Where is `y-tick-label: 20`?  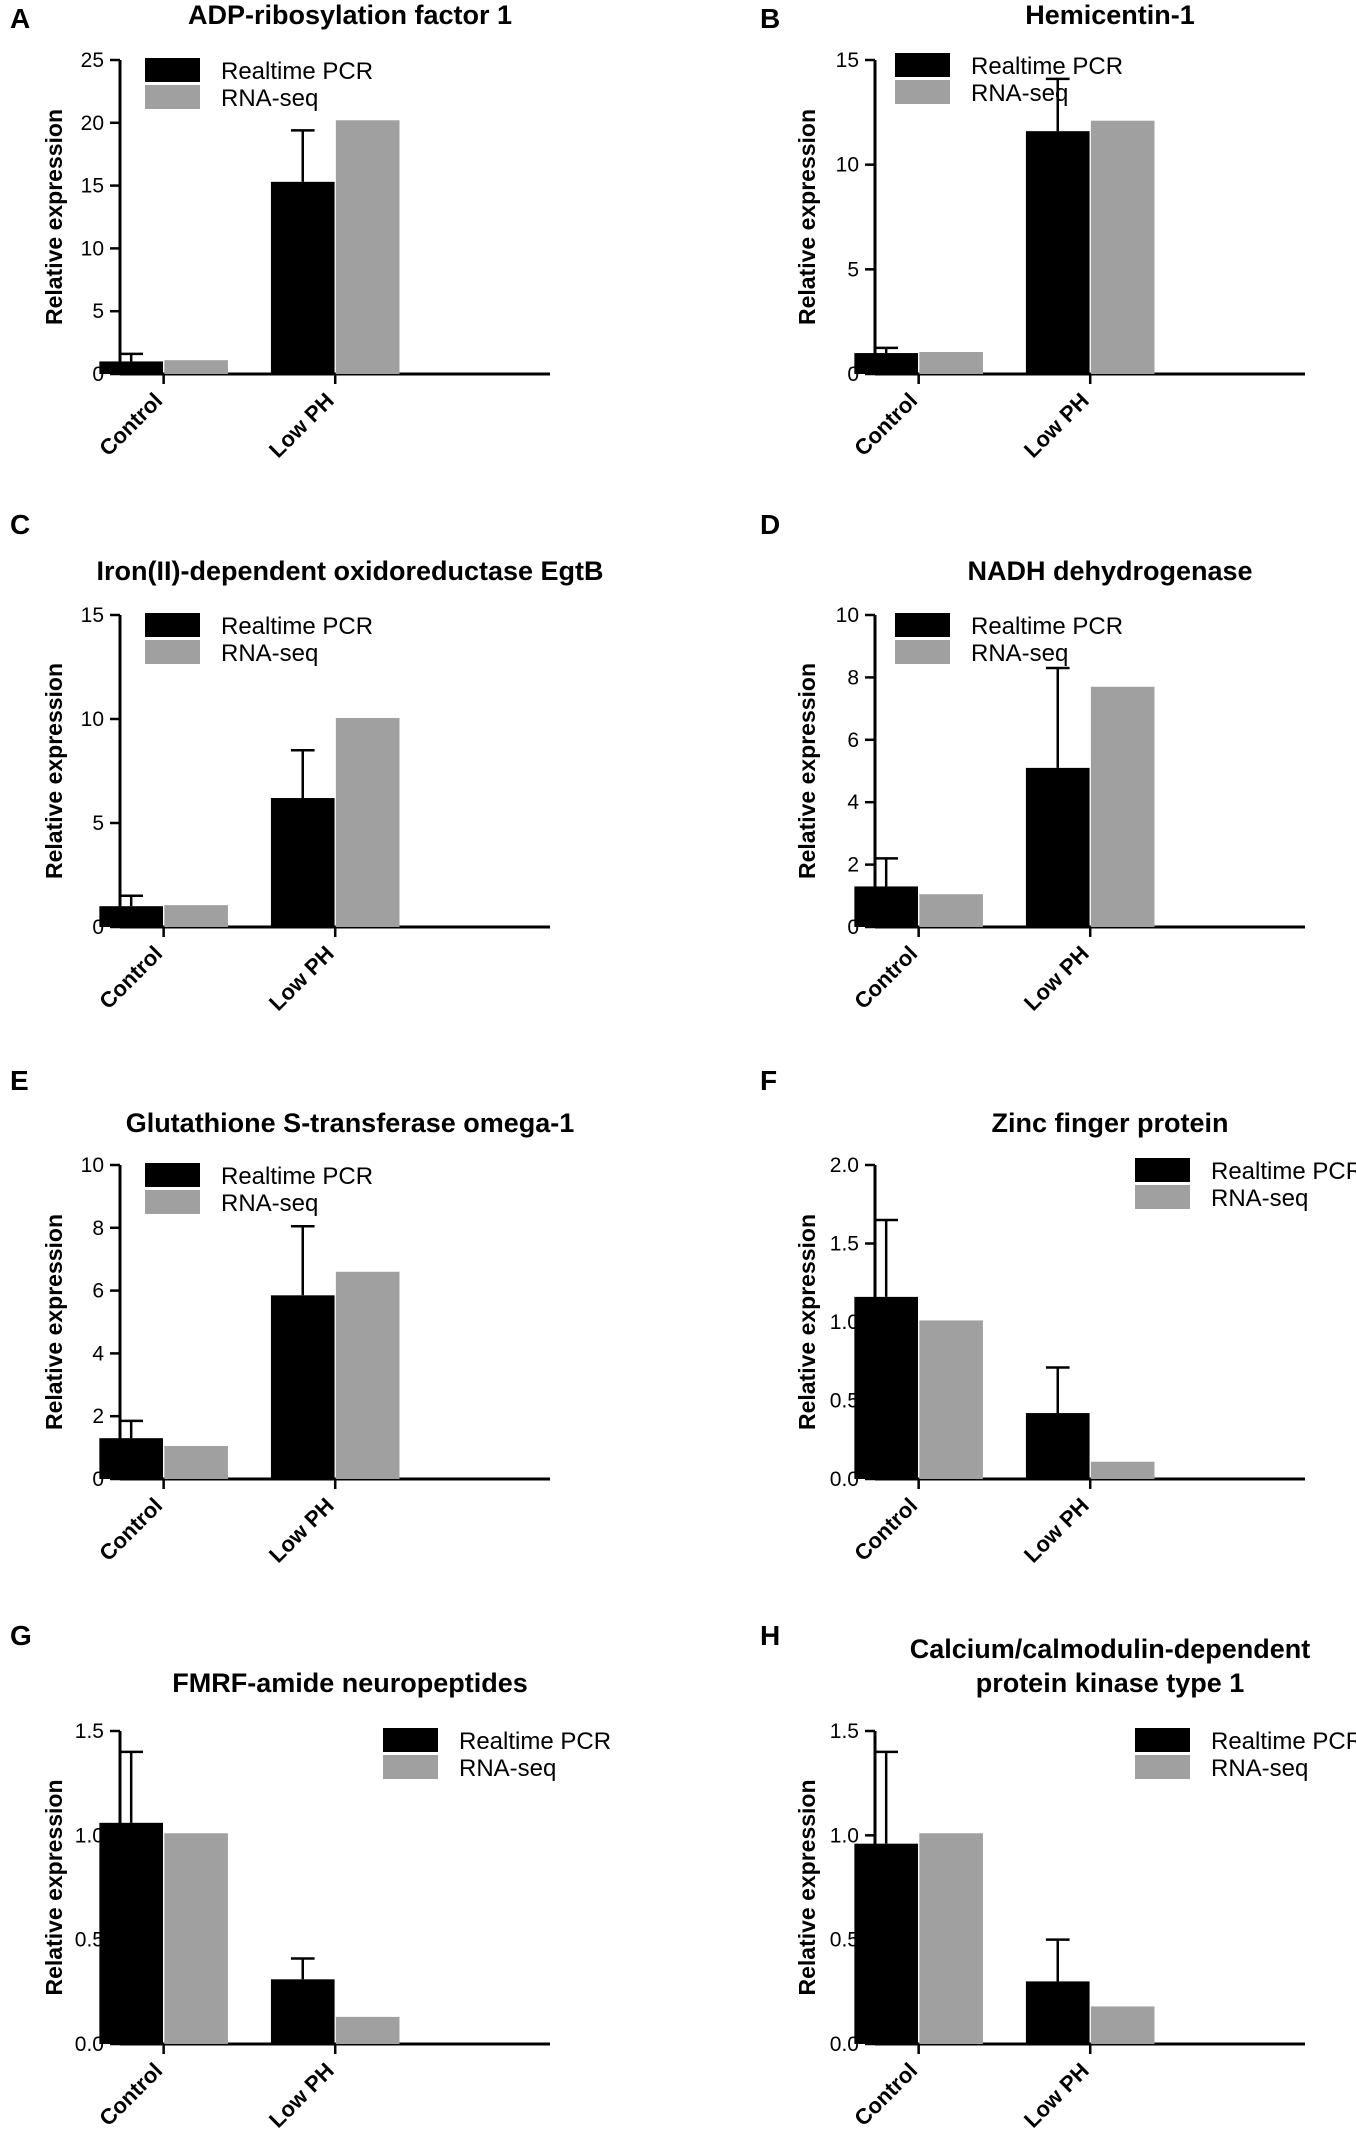
y-tick-label: 20 is located at coordinates (92, 123).